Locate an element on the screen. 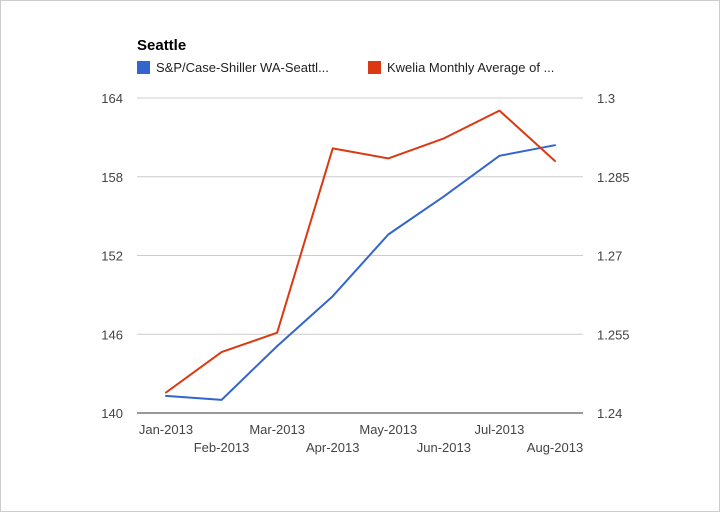 This screenshot has width=720, height=512. x-tick-label: Jun-2013 is located at coordinates (444, 447).